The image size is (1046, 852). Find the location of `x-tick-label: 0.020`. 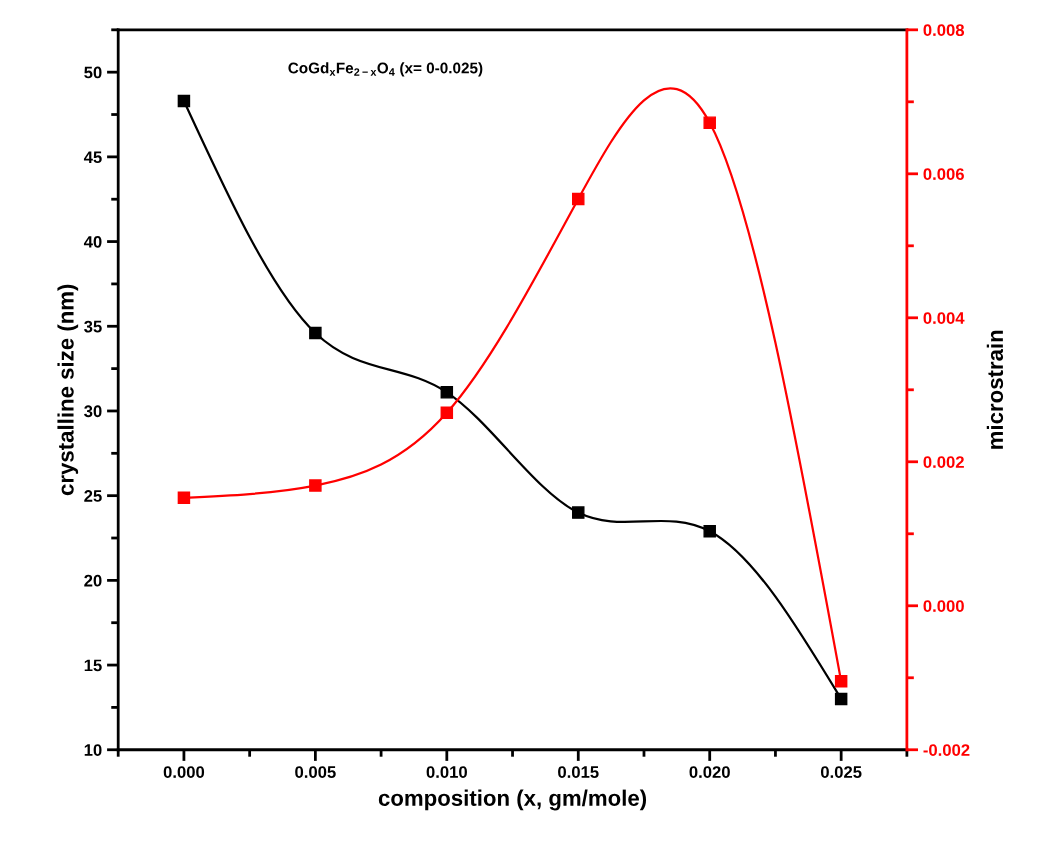

x-tick-label: 0.020 is located at coordinates (709, 772).